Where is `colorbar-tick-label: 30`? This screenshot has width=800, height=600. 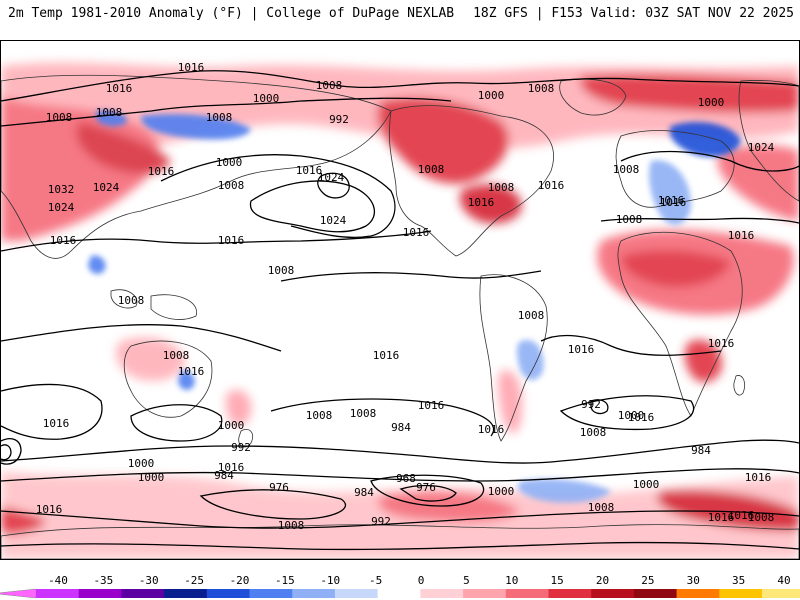
colorbar-tick-label: 30 is located at coordinates (693, 580).